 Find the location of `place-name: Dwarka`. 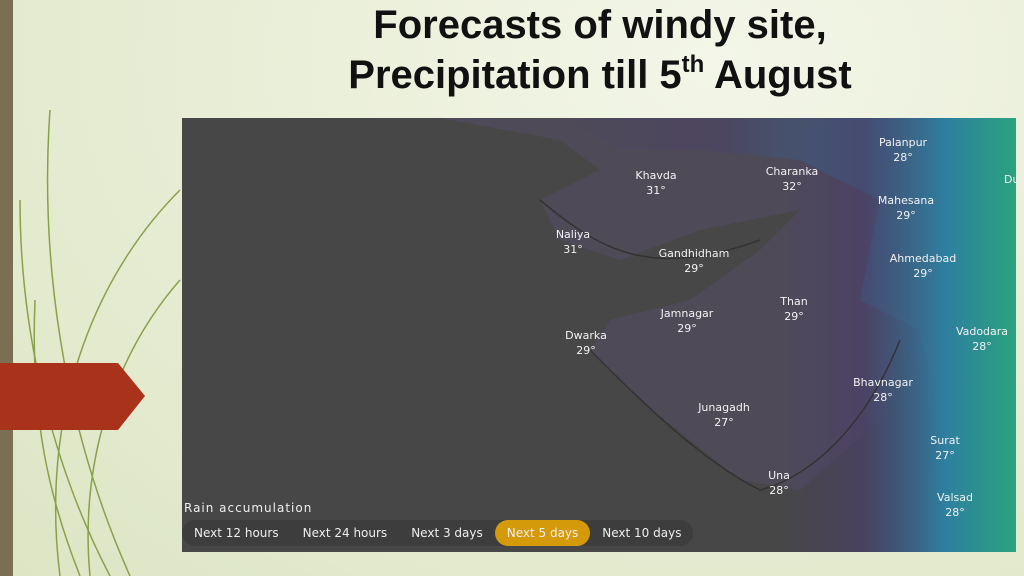

place-name: Dwarka is located at coordinates (586, 335).